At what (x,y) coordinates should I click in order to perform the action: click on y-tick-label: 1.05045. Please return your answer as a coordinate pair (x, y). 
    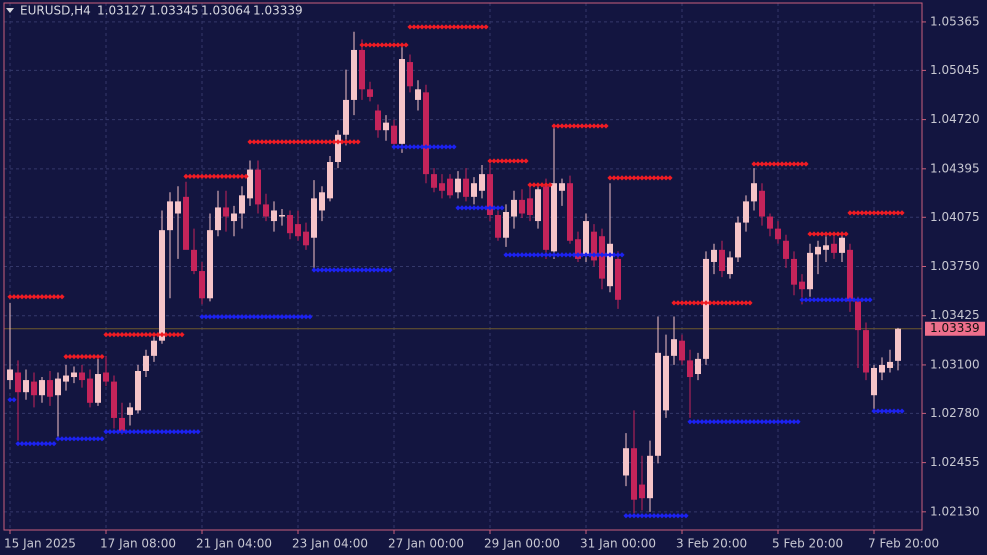
    Looking at the image, I should click on (955, 70).